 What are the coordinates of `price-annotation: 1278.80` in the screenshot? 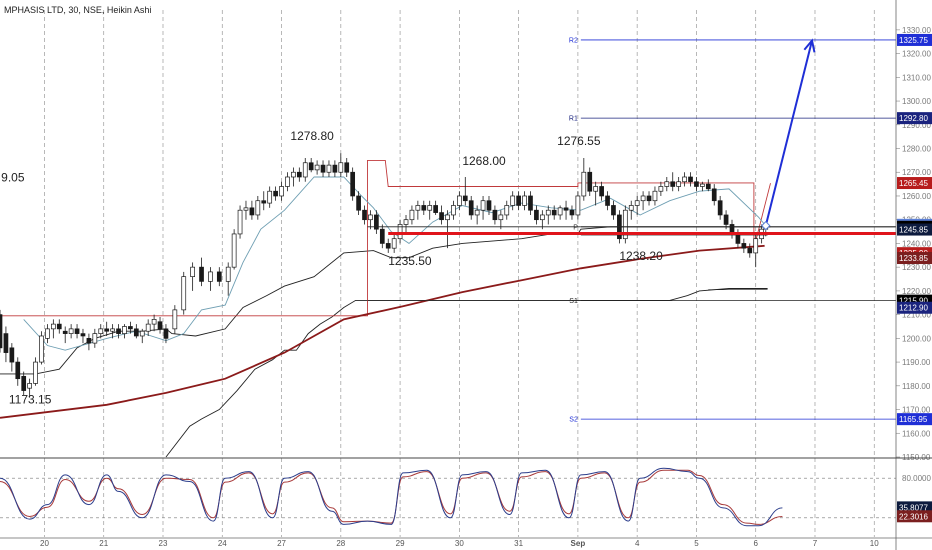 It's located at (312, 136).